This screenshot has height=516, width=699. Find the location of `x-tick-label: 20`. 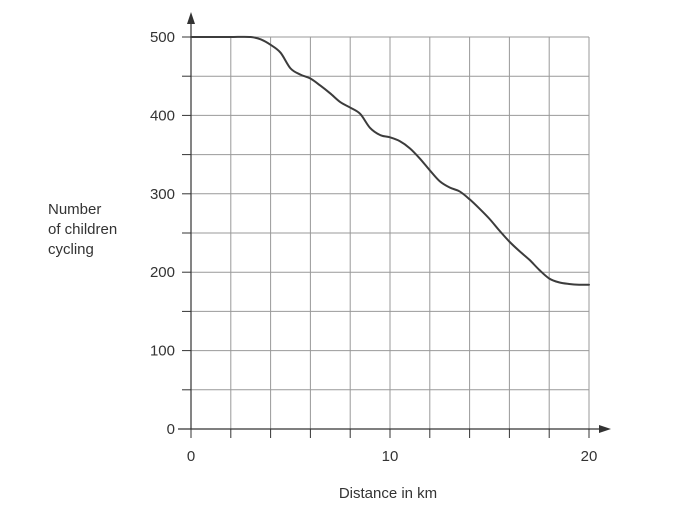

x-tick-label: 20 is located at coordinates (589, 456).